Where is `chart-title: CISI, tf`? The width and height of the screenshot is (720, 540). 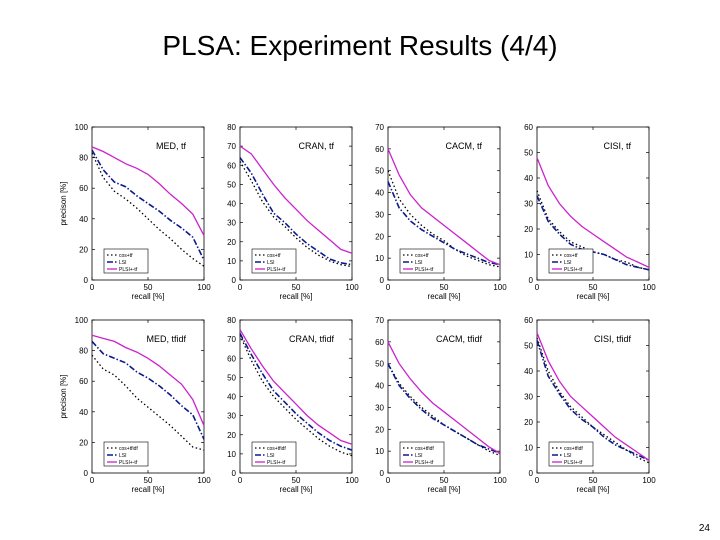 chart-title: CISI, tf is located at coordinates (617, 146).